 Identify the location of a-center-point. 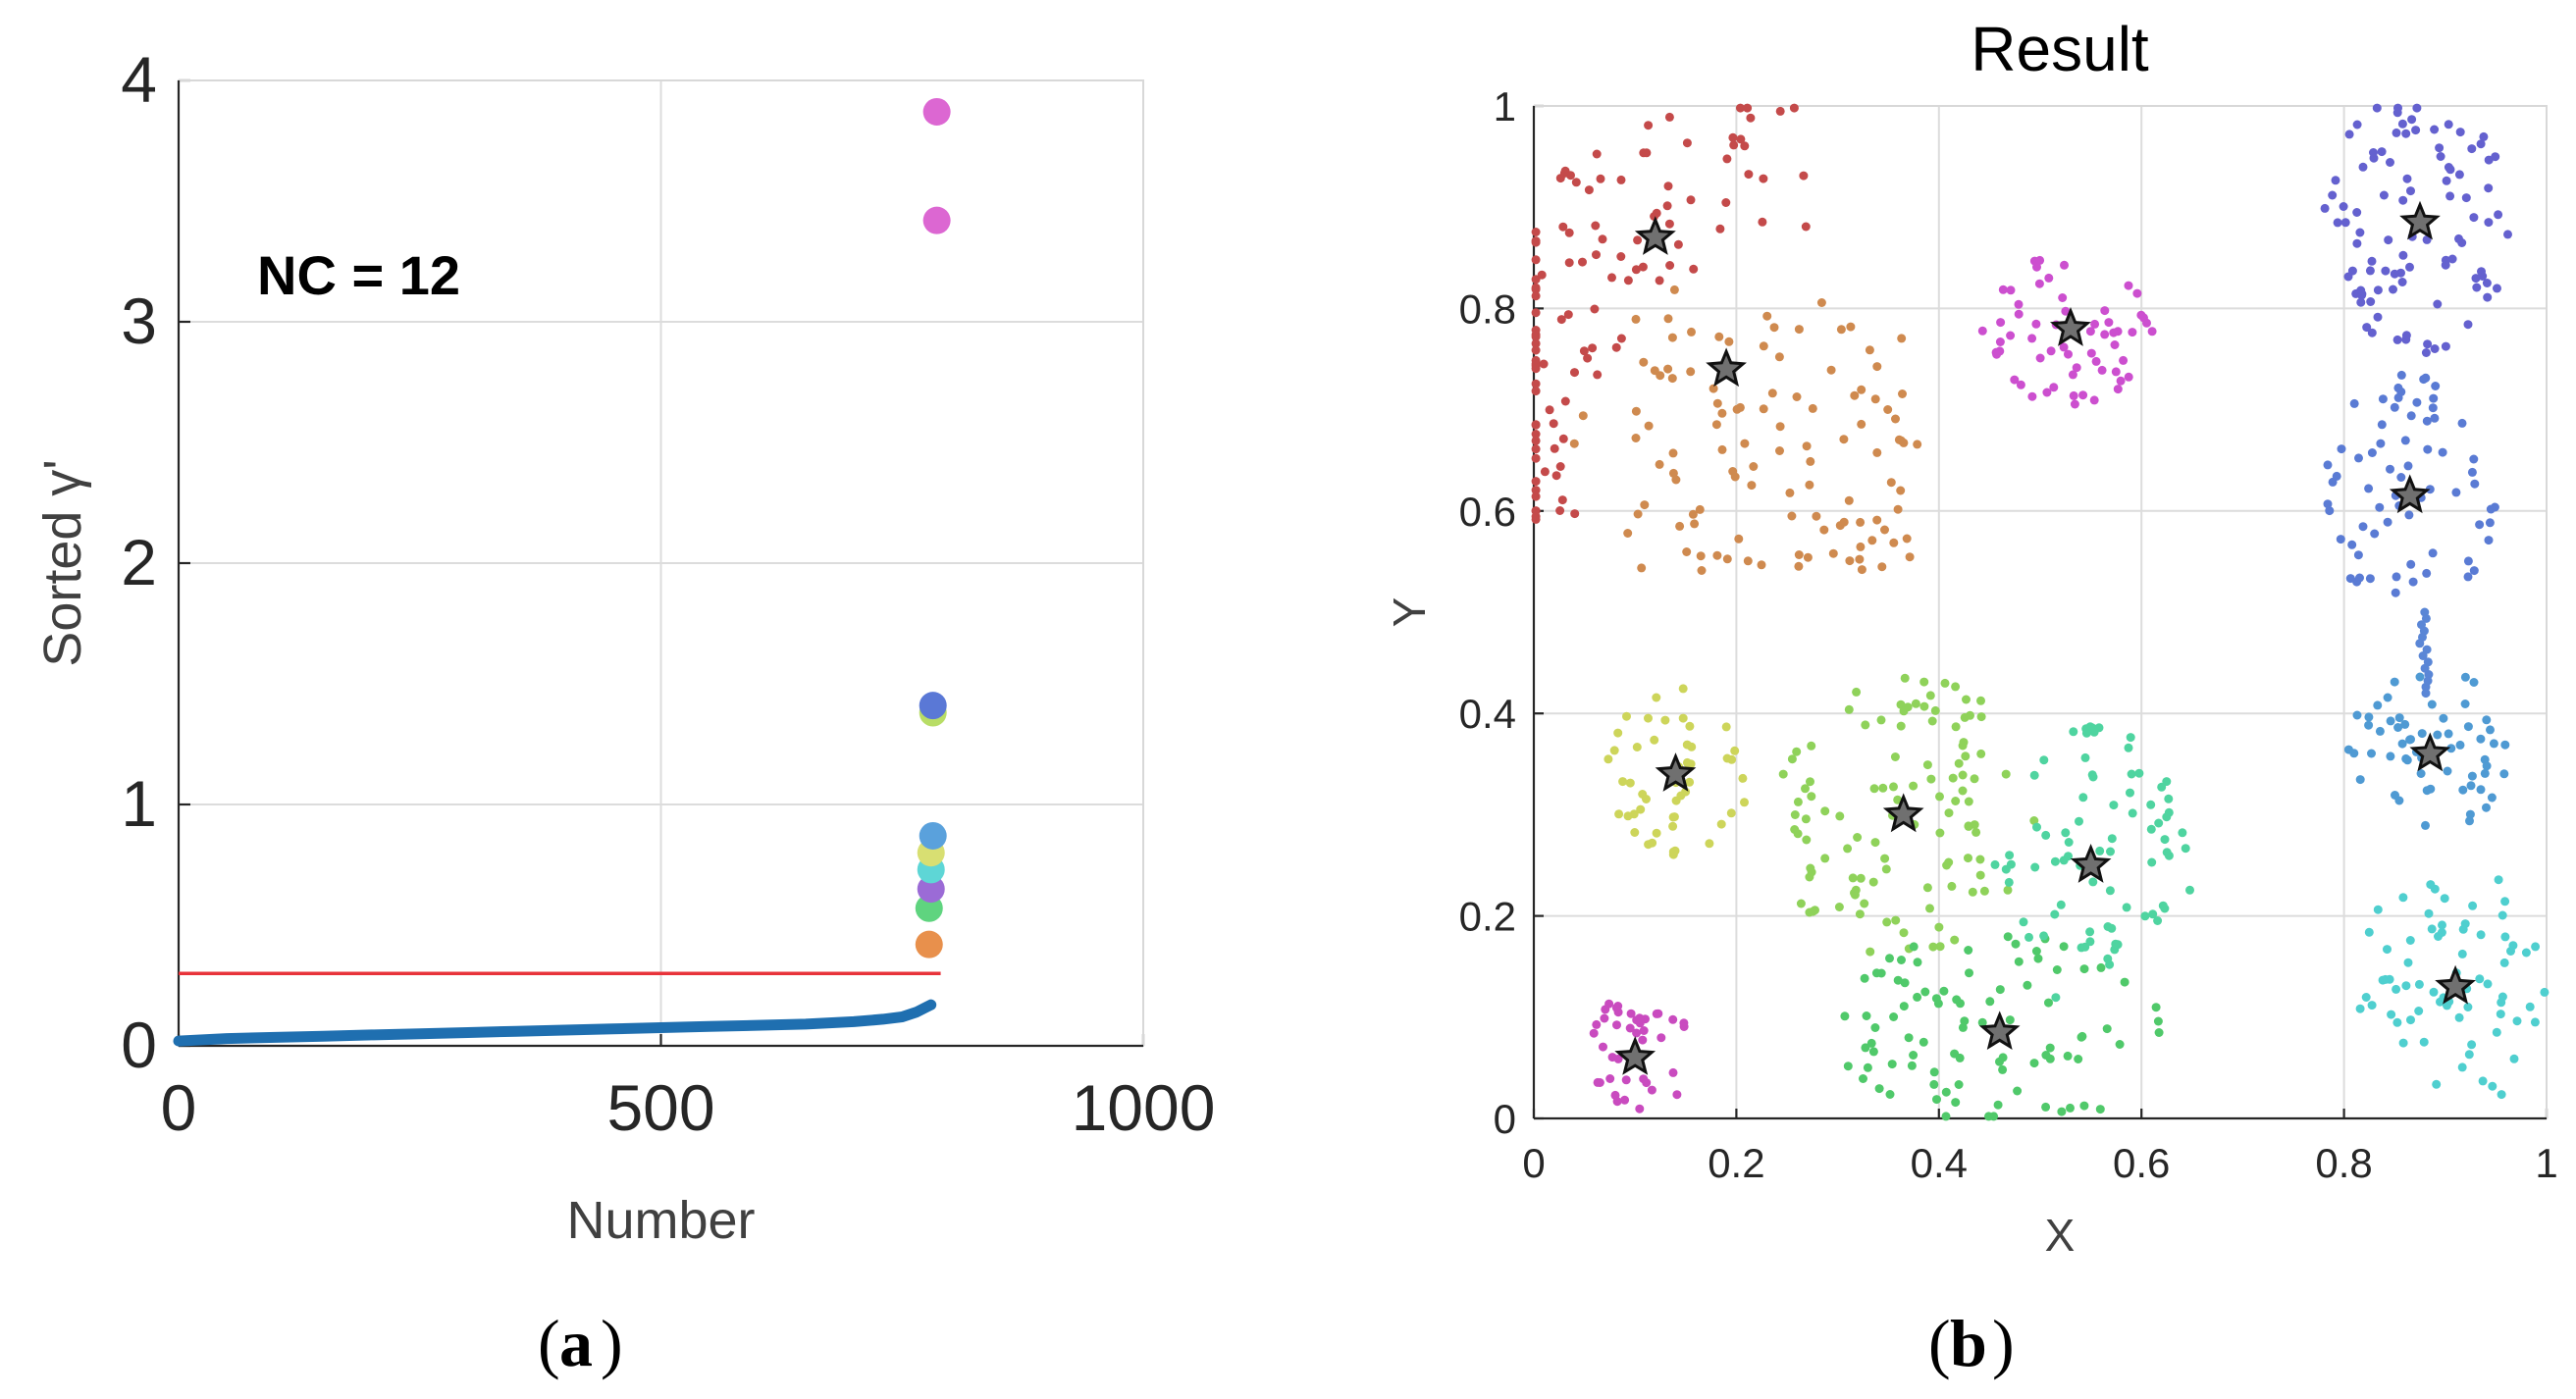
(936, 111).